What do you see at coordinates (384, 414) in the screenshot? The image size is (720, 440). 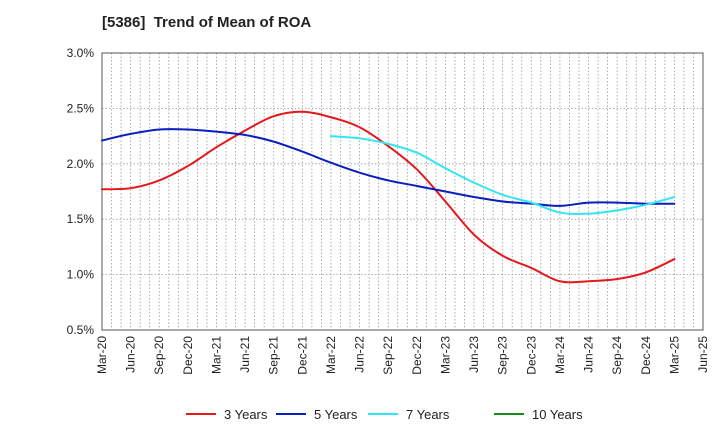 I see `legend: 3 Years 5 Years 7 Years 10 Years` at bounding box center [384, 414].